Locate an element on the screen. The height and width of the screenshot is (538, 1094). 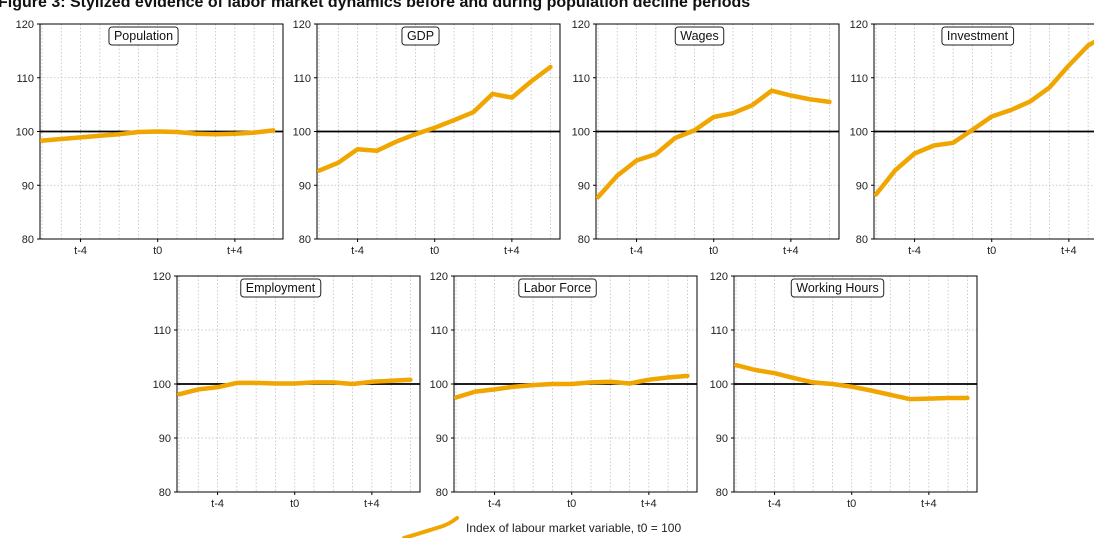
panel-investment: 80 90 100 110 120 t-4 t0 t+4 Investment is located at coordinates (972, 138).